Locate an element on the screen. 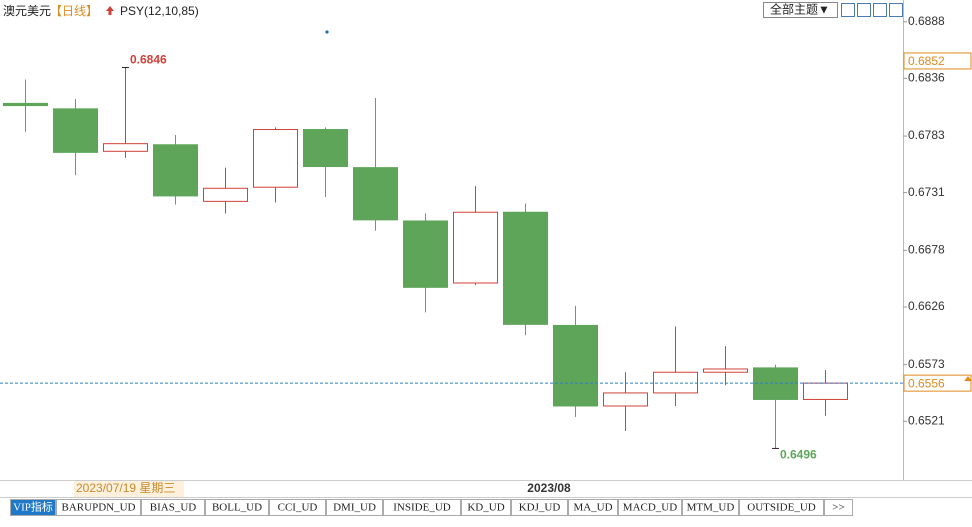 The height and width of the screenshot is (527, 972). symbol: 澳元美元 is located at coordinates (27, 11).